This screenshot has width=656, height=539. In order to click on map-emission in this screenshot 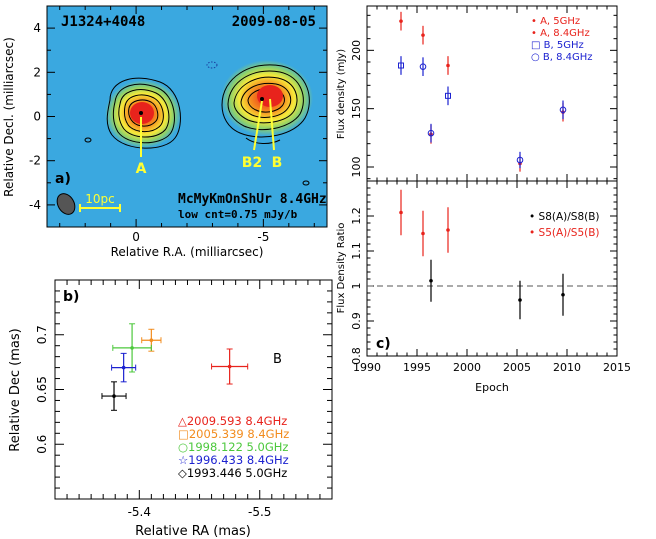, I will do `click(184, 137)`.